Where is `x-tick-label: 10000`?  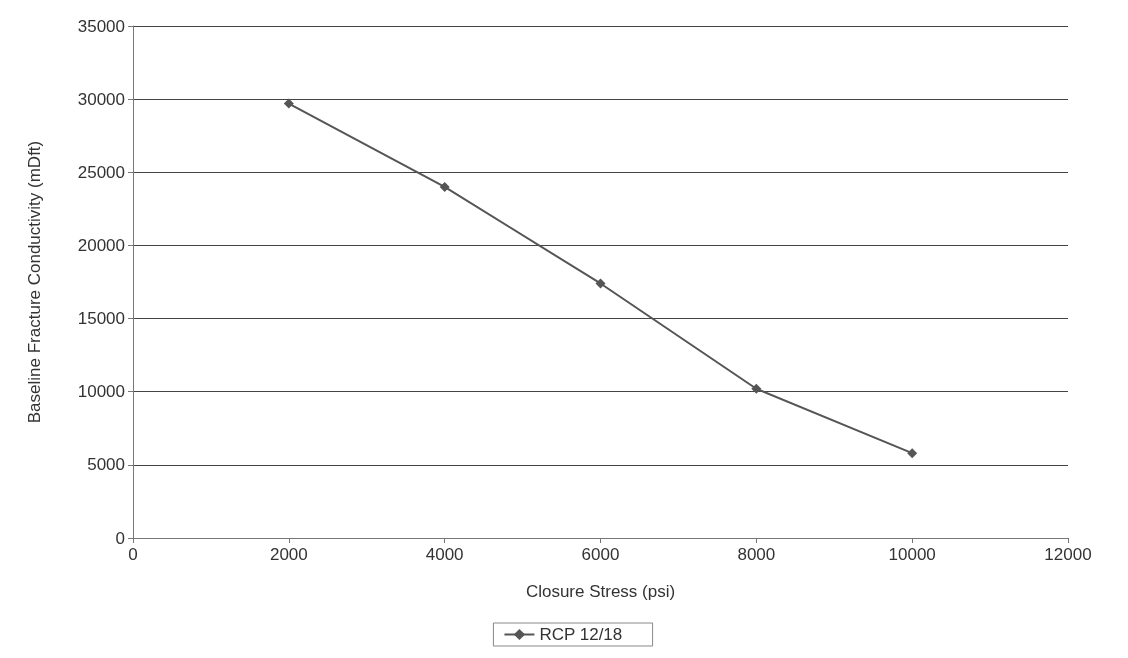 x-tick-label: 10000 is located at coordinates (912, 554).